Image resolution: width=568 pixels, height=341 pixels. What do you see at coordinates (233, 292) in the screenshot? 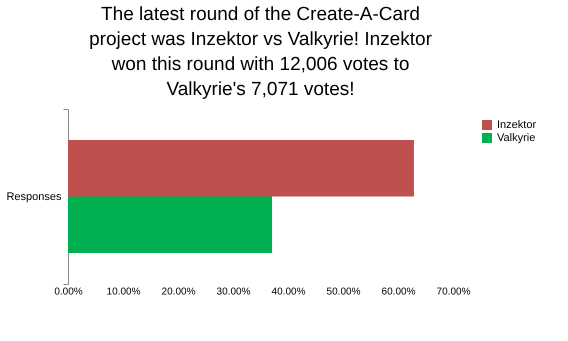
I see `x-tick-label: 30.00%` at bounding box center [233, 292].